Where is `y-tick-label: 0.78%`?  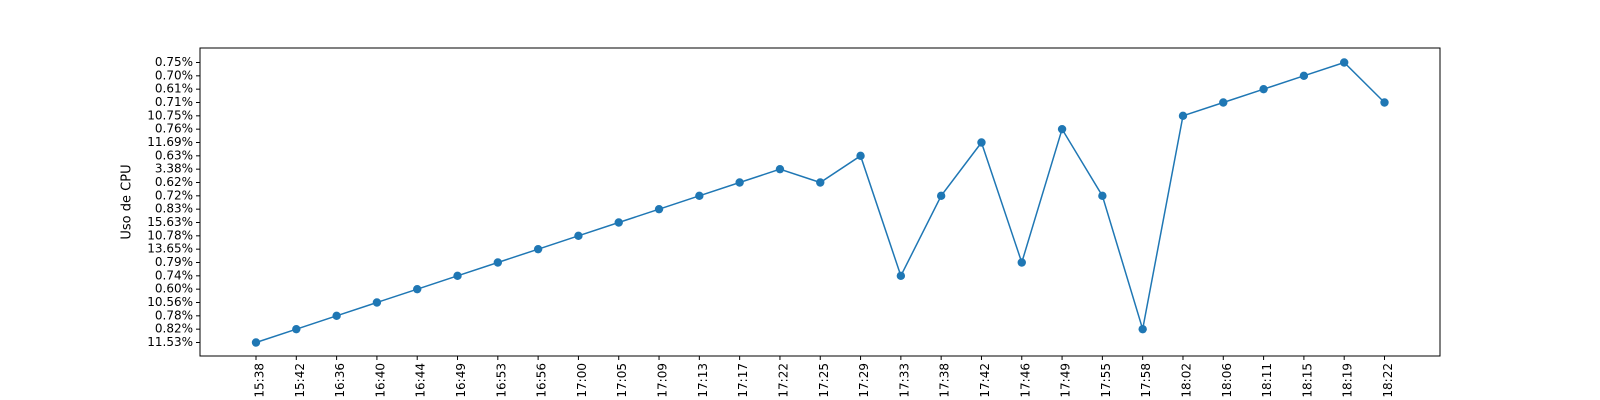 y-tick-label: 0.78% is located at coordinates (174, 315).